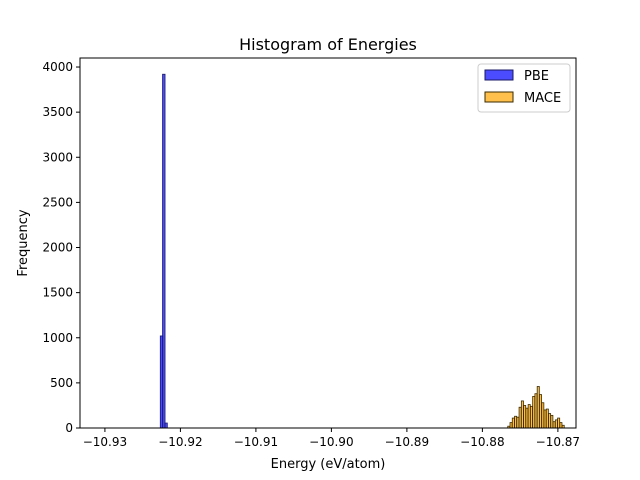 Image resolution: width=640 pixels, height=480 pixels. I want to click on y-tick-label: 500, so click(61, 383).